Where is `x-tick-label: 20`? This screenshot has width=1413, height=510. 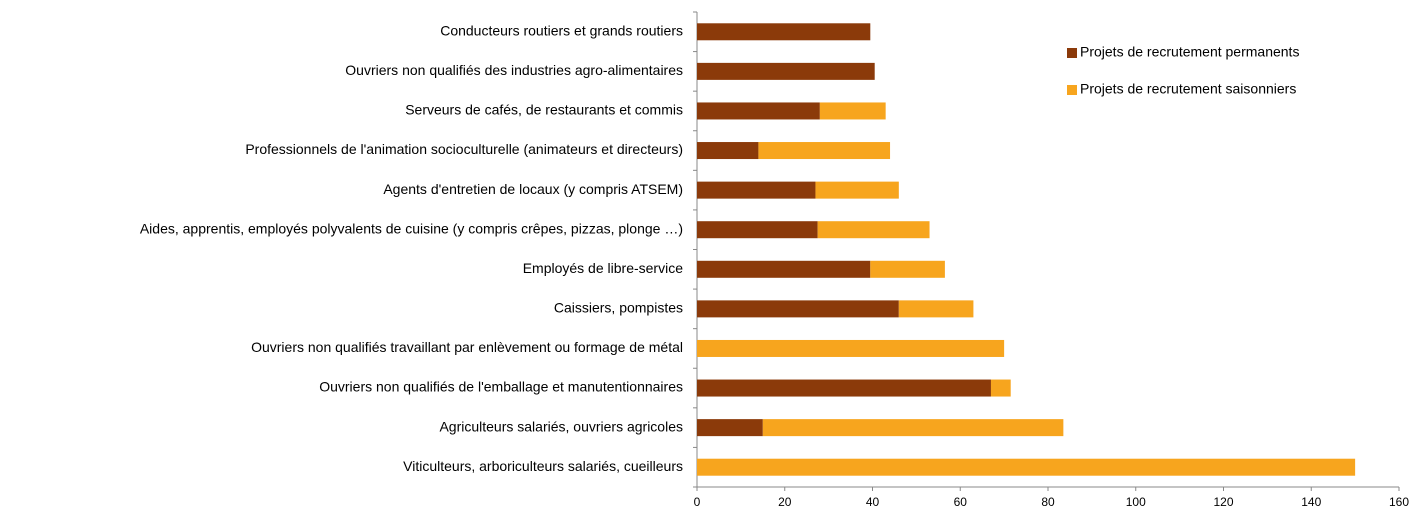
x-tick-label: 20 is located at coordinates (785, 502).